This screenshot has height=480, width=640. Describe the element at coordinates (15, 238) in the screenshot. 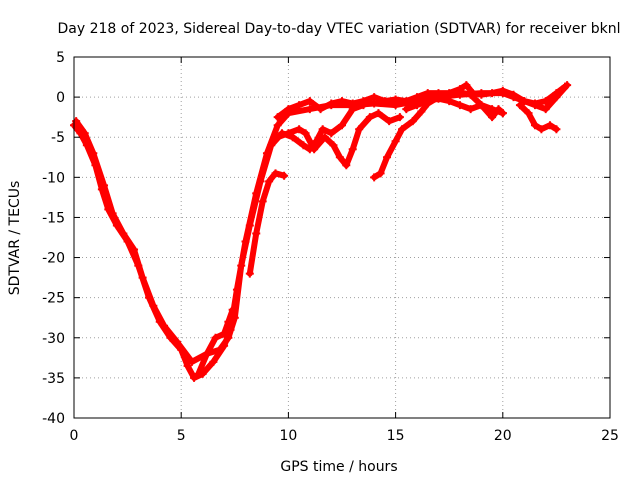

I see `y-axis-label: SDTVAR / TECUs` at that location.